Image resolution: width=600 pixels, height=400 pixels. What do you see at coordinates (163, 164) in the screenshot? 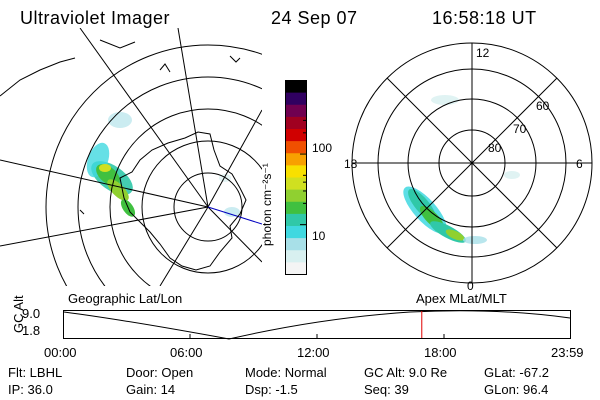
I see `geo-aurora-emission` at bounding box center [163, 164].